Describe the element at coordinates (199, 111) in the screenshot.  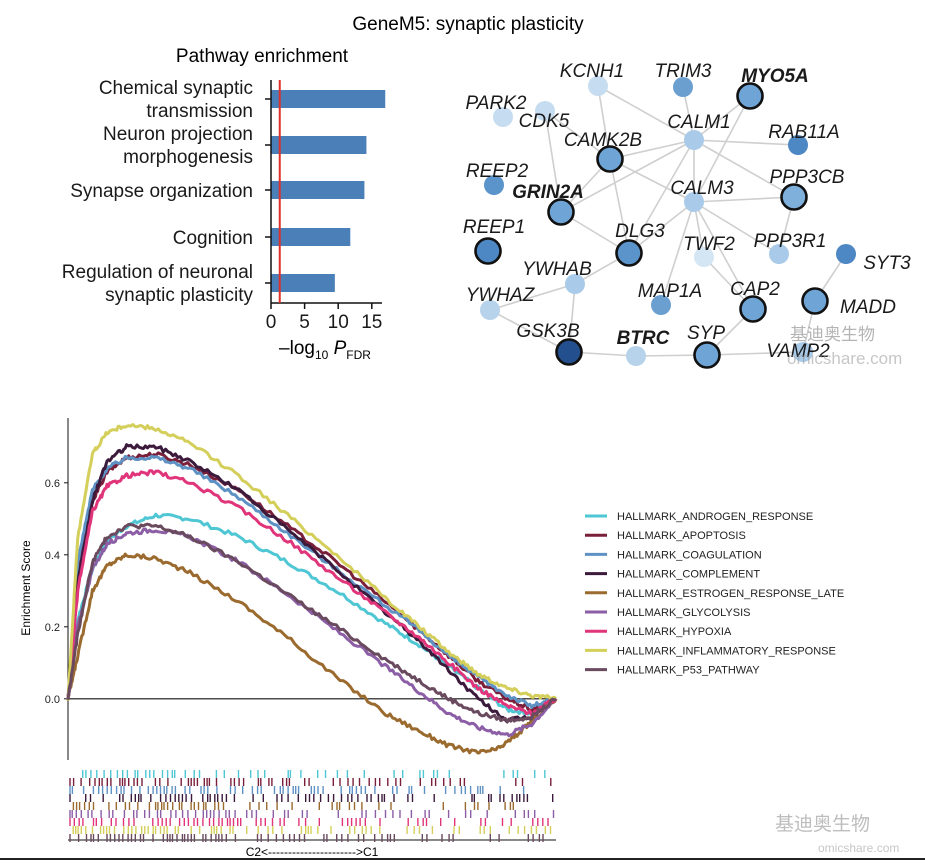
I see `category-label-line: transmission` at that location.